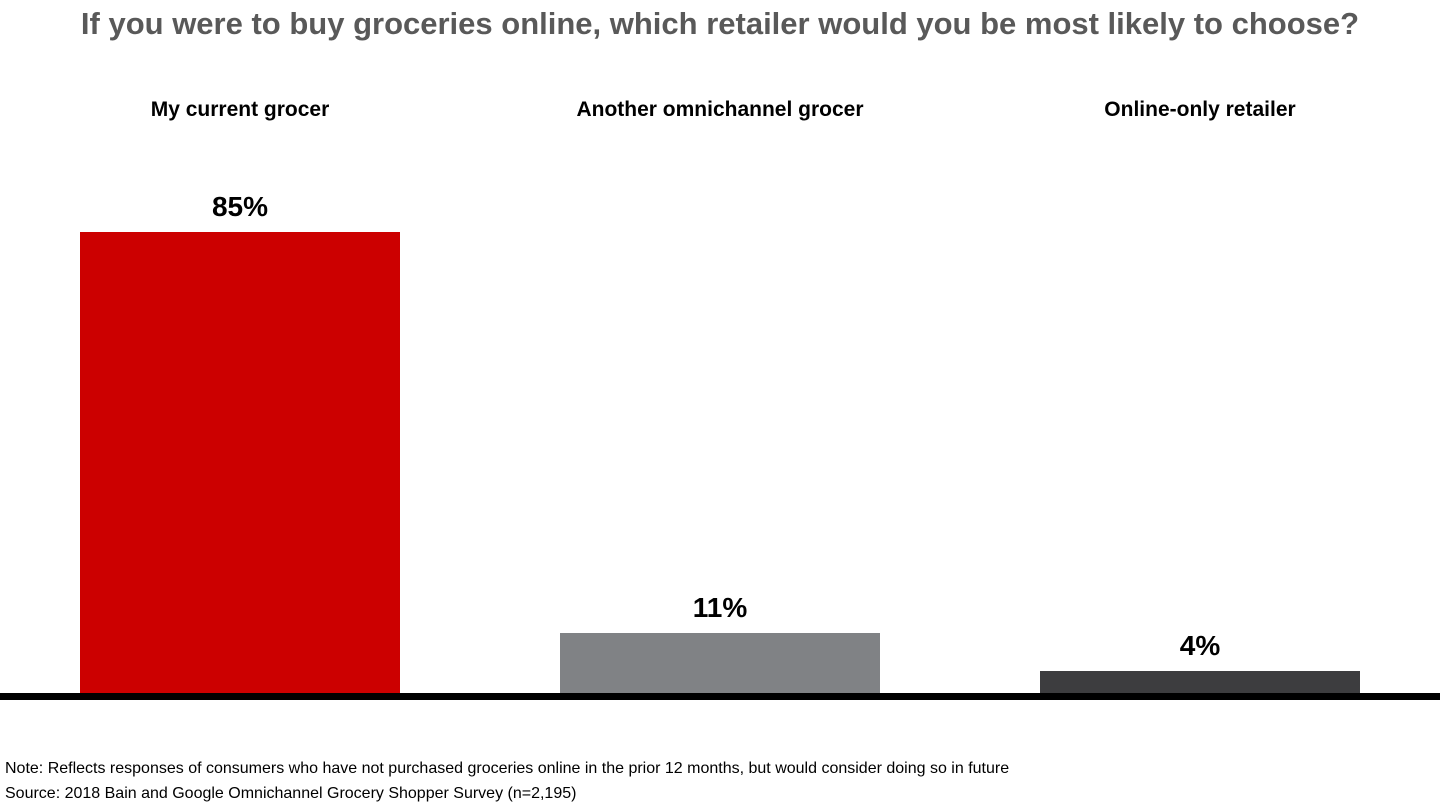  What do you see at coordinates (720, 607) in the screenshot?
I see `bar-value-label: 11%` at bounding box center [720, 607].